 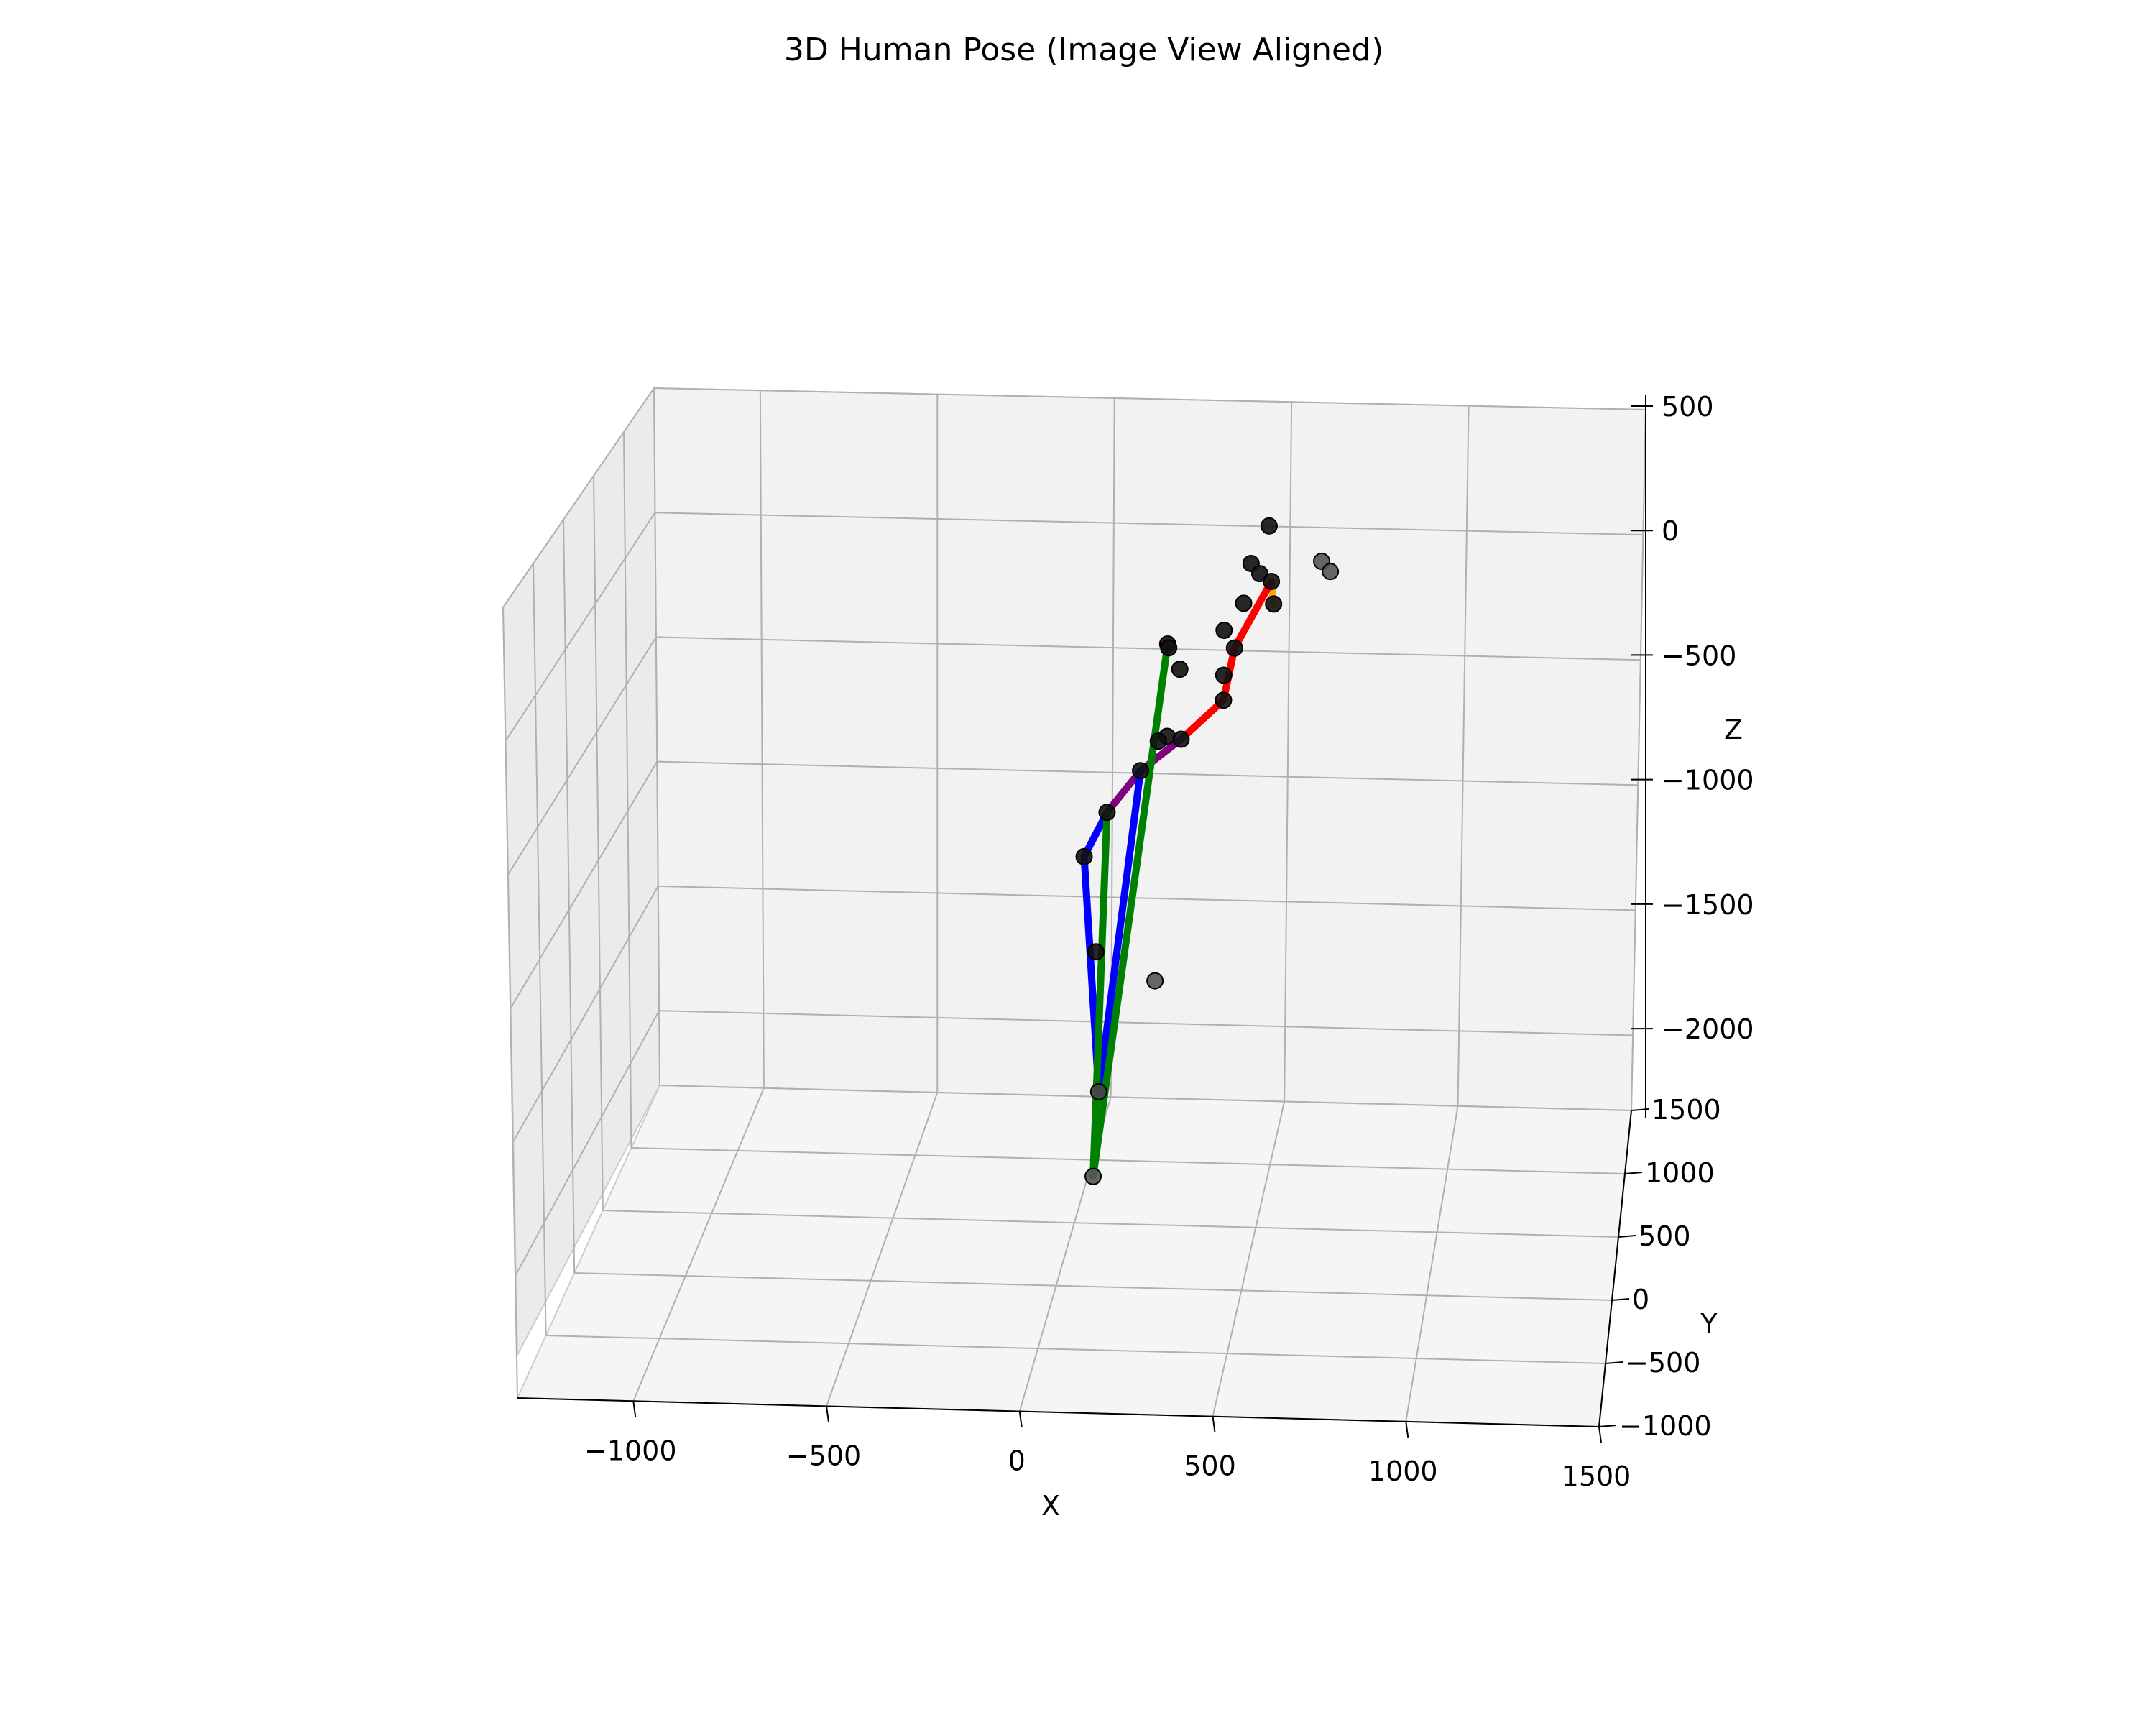 What do you see at coordinates (1708, 905) in the screenshot?
I see `z-tick-label: −1500` at bounding box center [1708, 905].